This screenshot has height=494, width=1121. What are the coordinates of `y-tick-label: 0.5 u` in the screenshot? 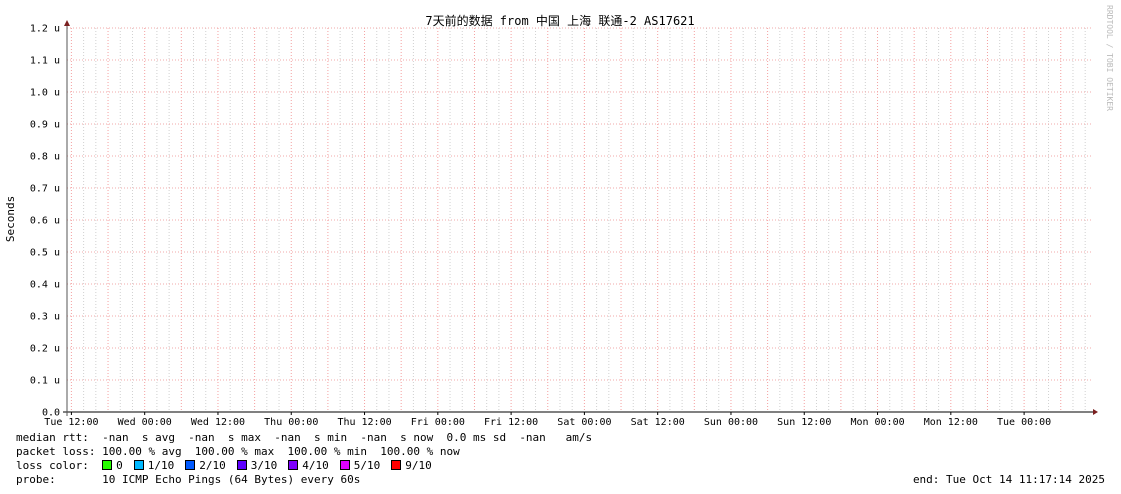 It's located at (45, 253).